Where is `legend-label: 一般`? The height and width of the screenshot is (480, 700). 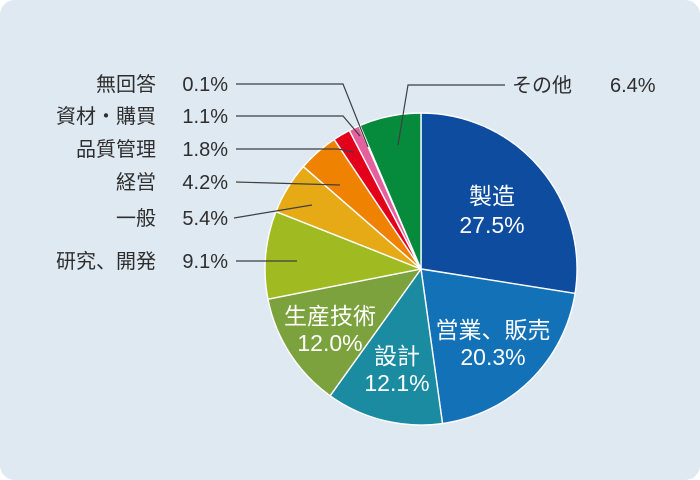
legend-label: 一般 is located at coordinates (136, 218).